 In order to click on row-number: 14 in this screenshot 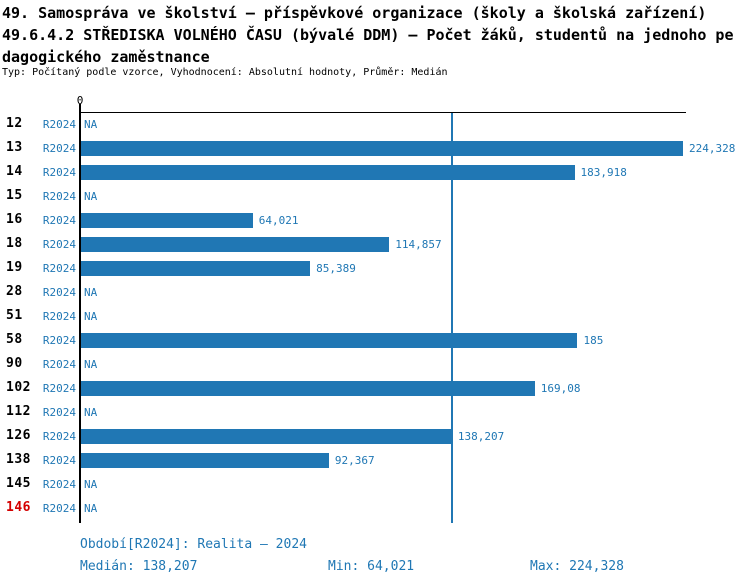, I will do `click(14, 171)`.